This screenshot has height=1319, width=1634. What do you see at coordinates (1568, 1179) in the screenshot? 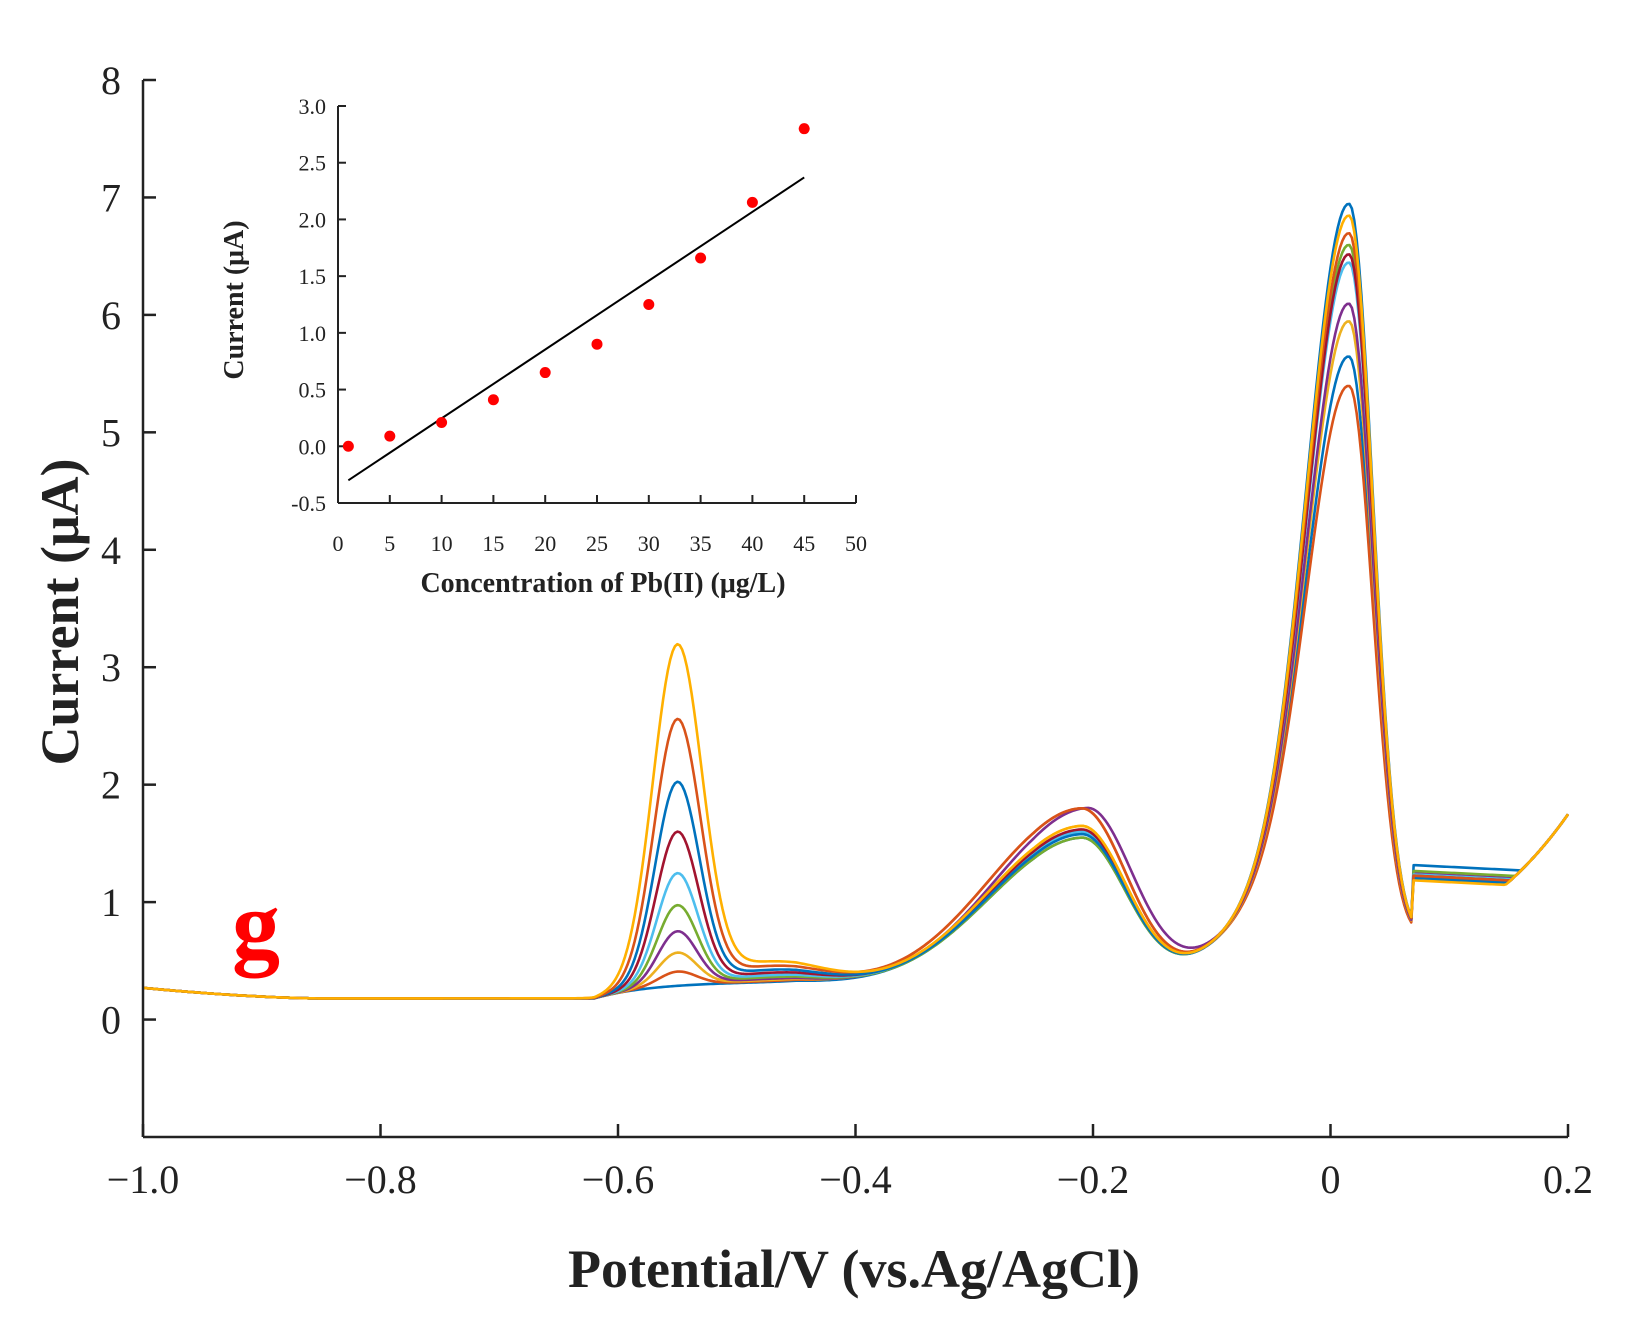
I see `main-x-tick-label: 0.2` at bounding box center [1568, 1179].